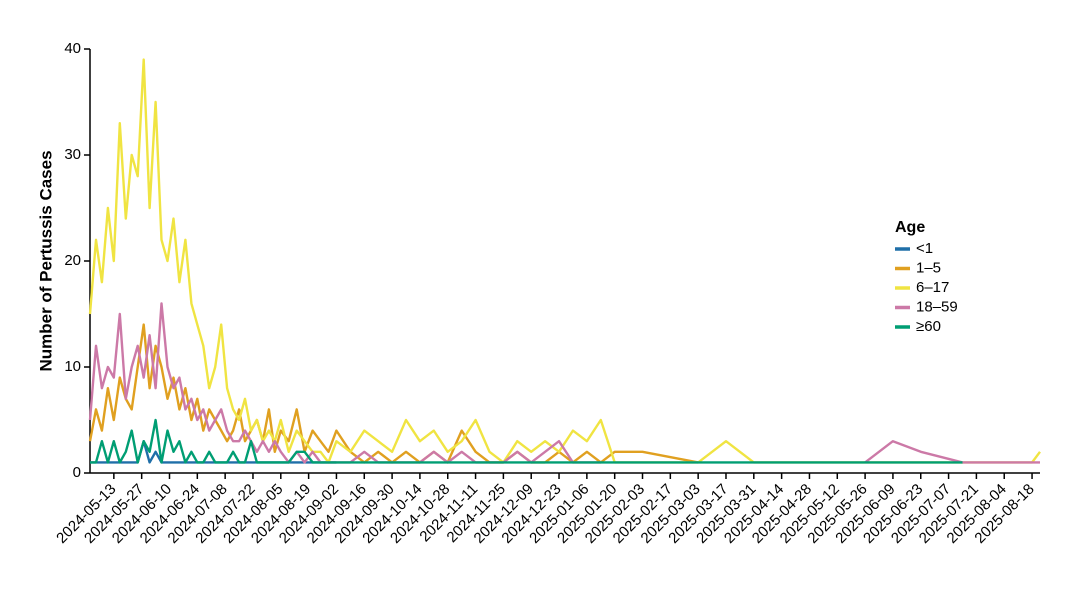 This screenshot has height=615, width=1080. I want to click on y-tick-label: 40, so click(72, 48).